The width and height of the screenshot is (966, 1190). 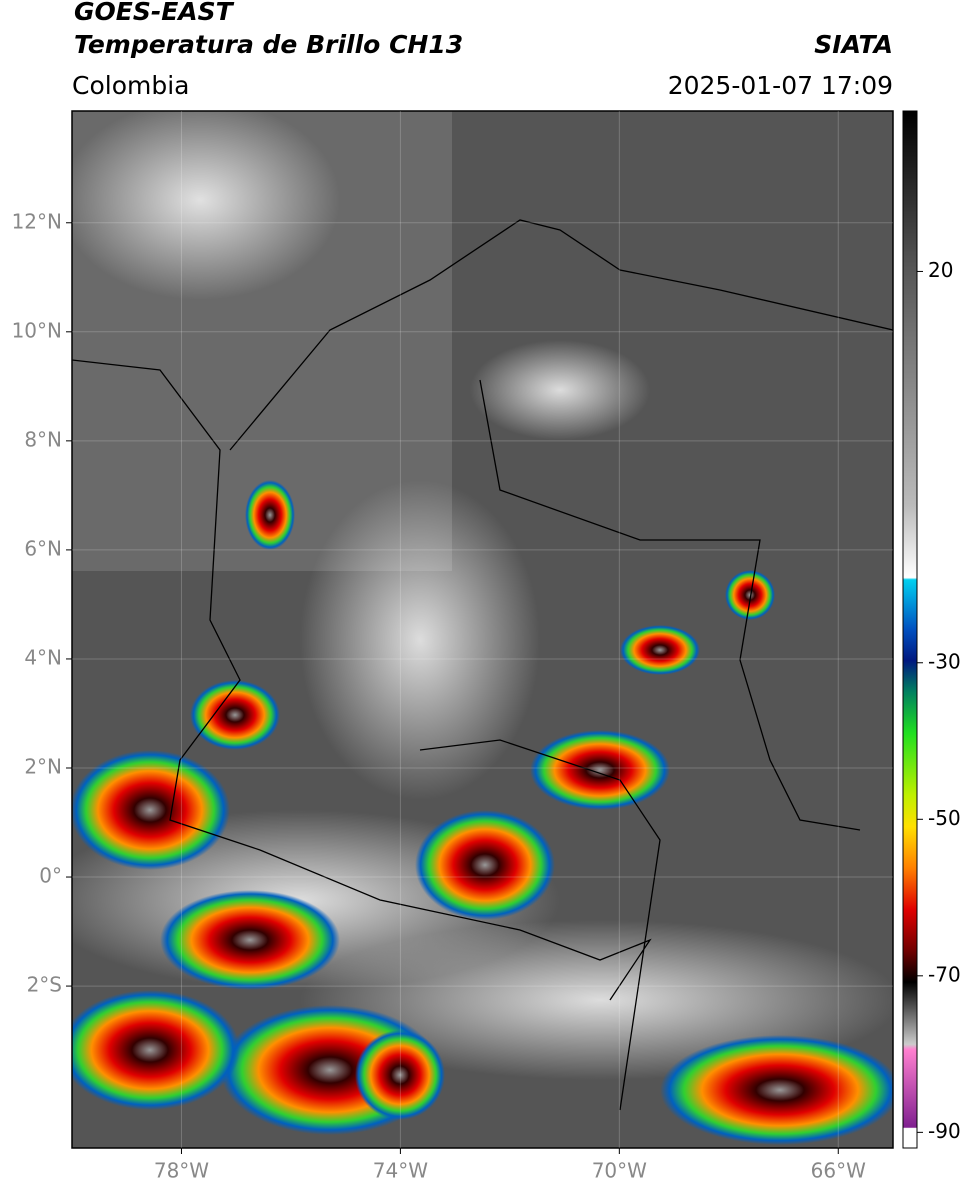 What do you see at coordinates (944, 974) in the screenshot?
I see `colorbar-label: -70` at bounding box center [944, 974].